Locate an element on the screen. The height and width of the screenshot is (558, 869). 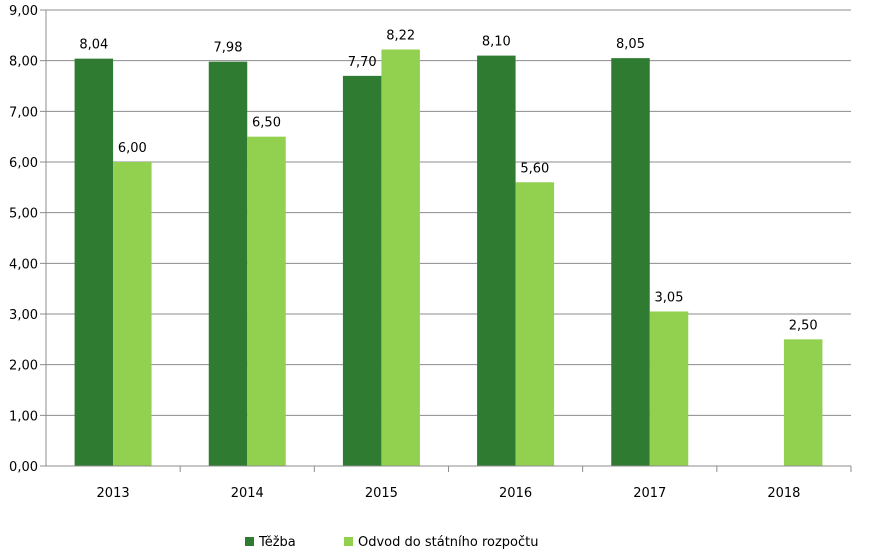
data-label: 6,00 is located at coordinates (132, 148).